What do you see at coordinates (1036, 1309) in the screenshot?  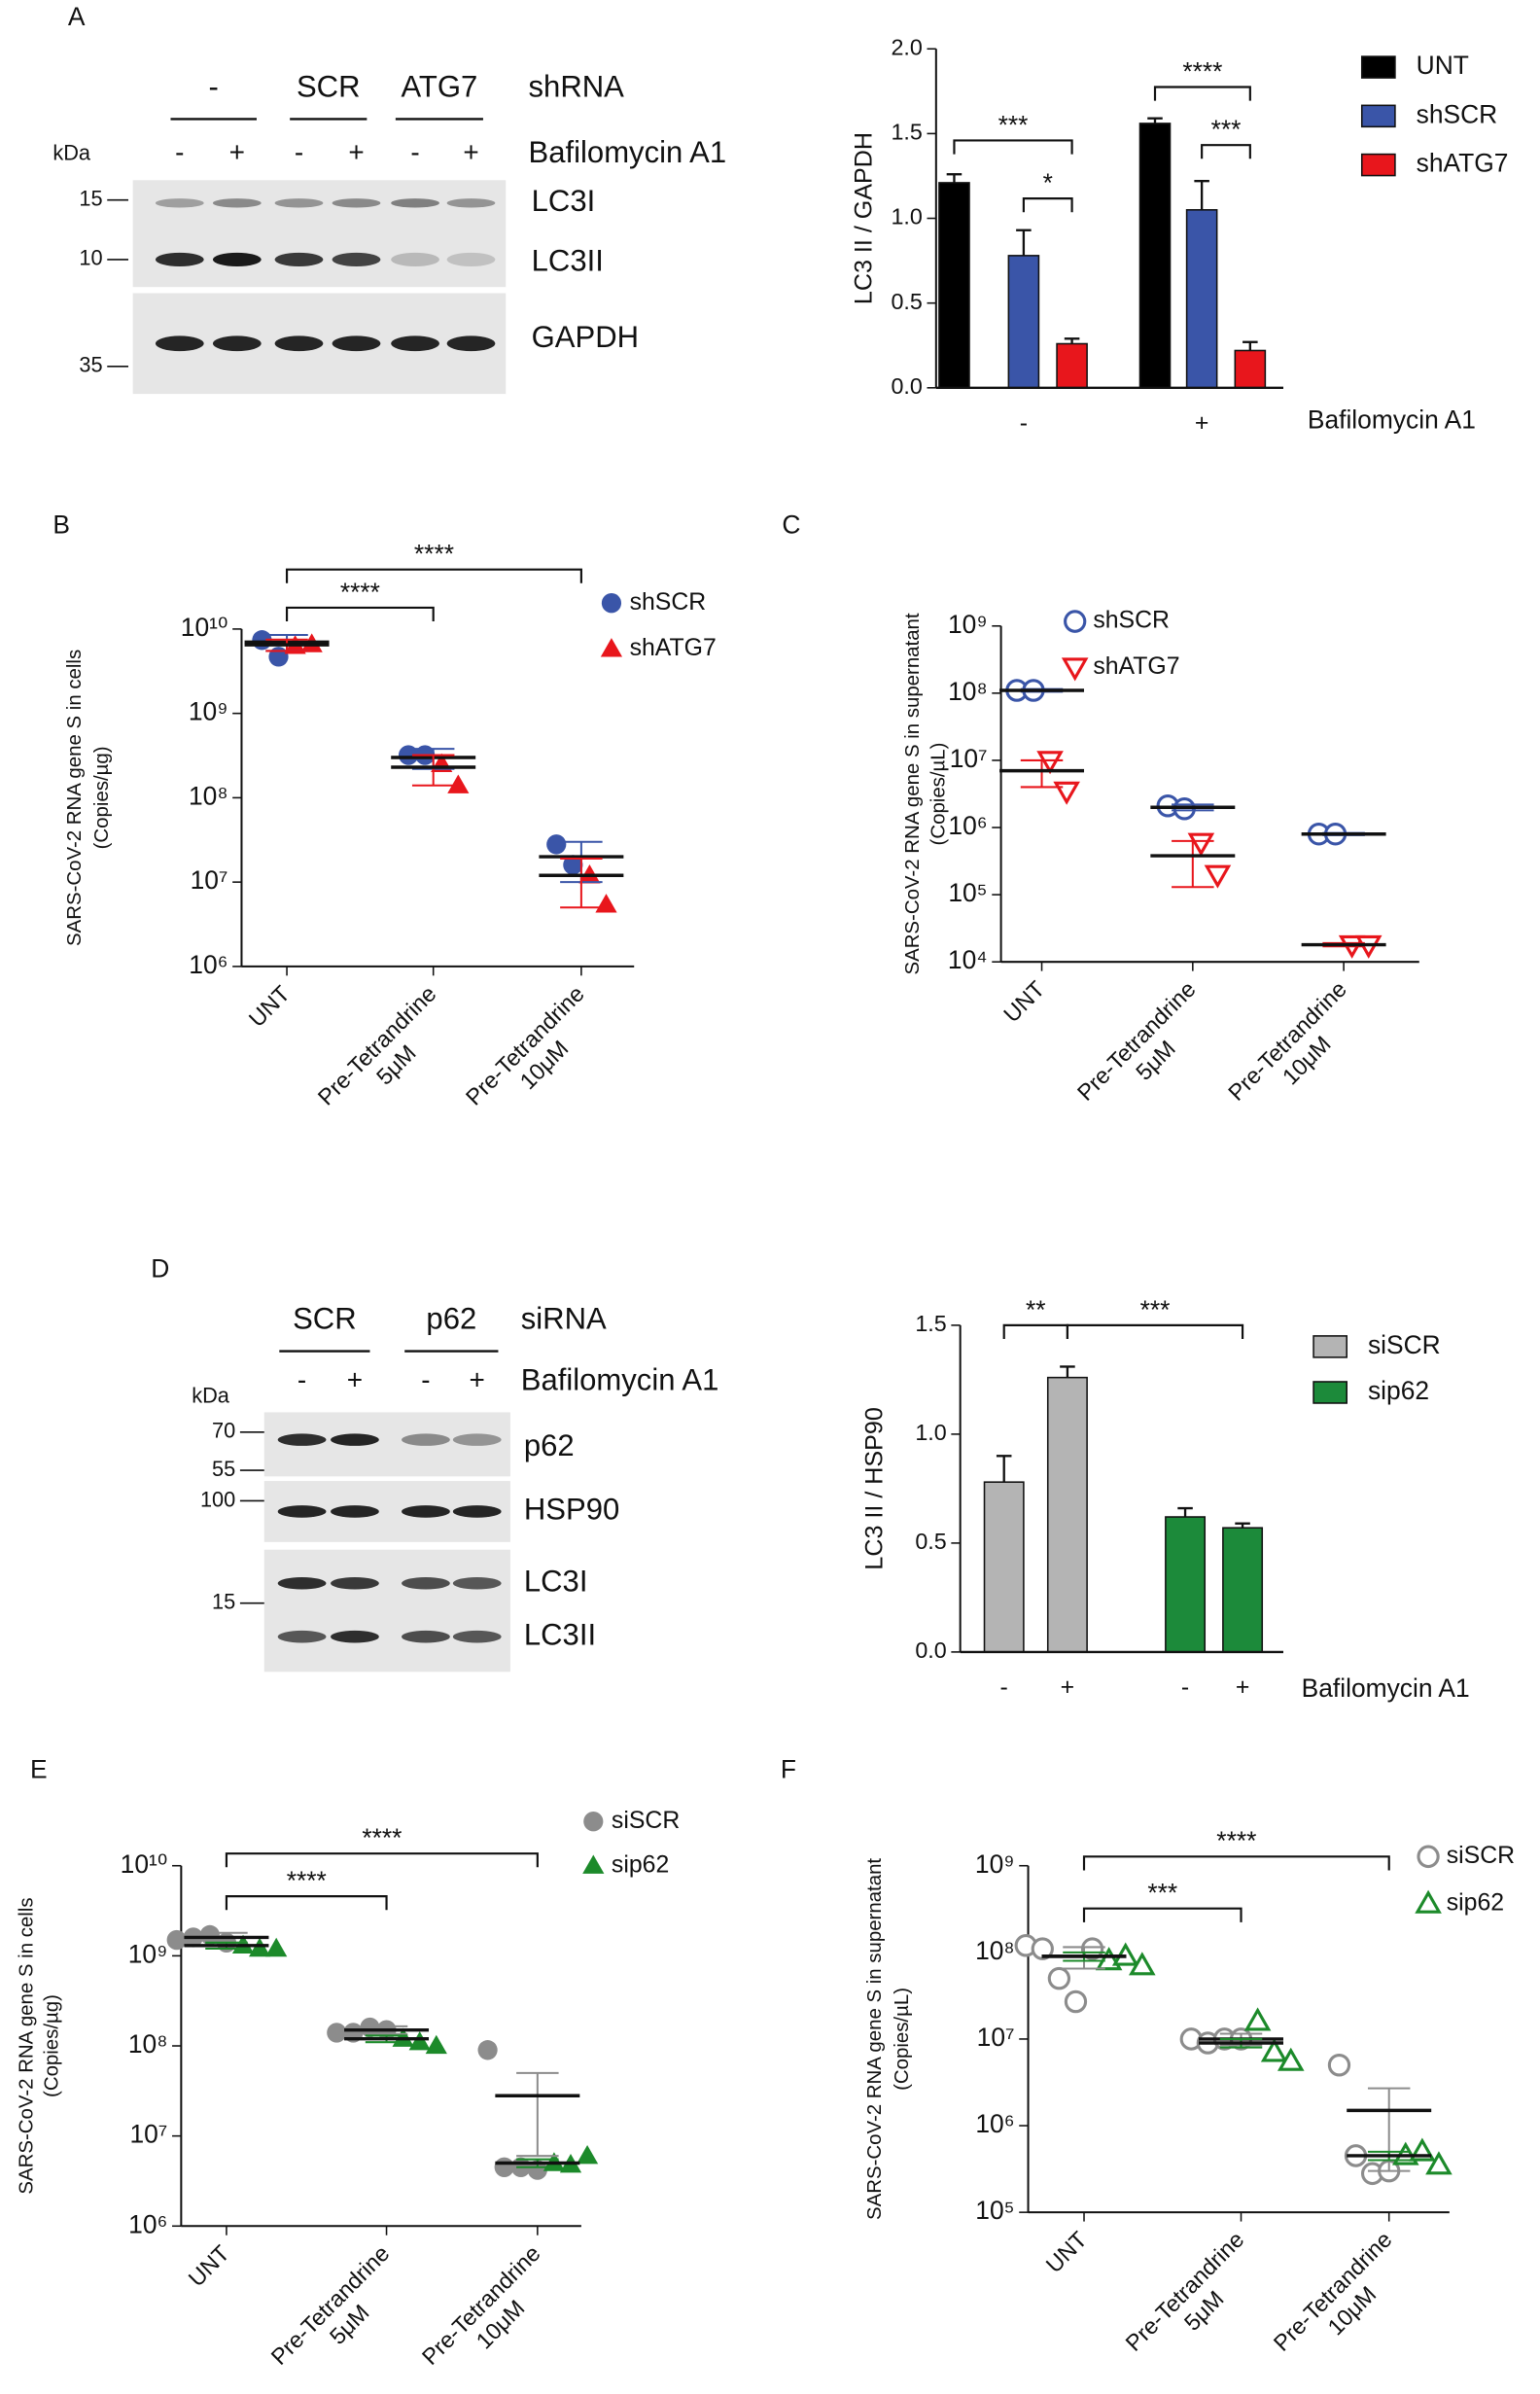 I see `significance-label: **` at bounding box center [1036, 1309].